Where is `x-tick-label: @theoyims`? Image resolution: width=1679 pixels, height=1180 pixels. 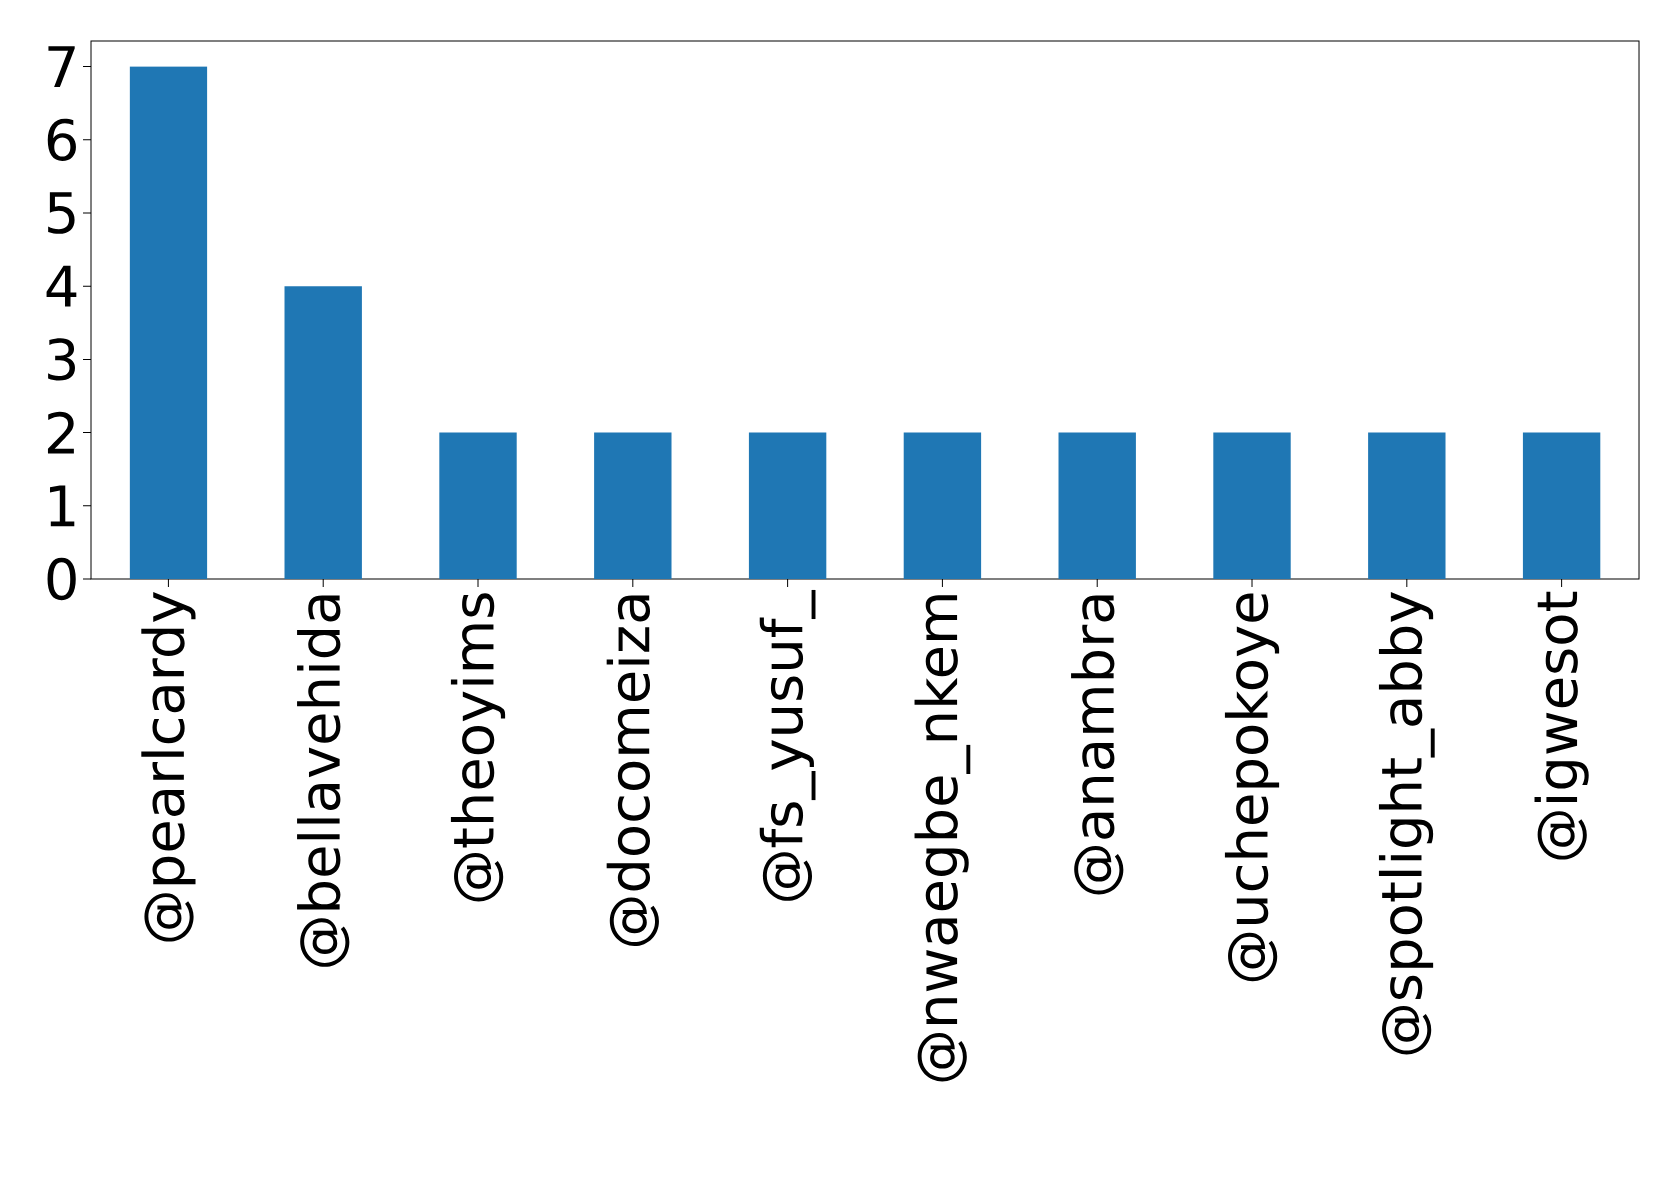
x-tick-label: @theoyims is located at coordinates (478, 747).